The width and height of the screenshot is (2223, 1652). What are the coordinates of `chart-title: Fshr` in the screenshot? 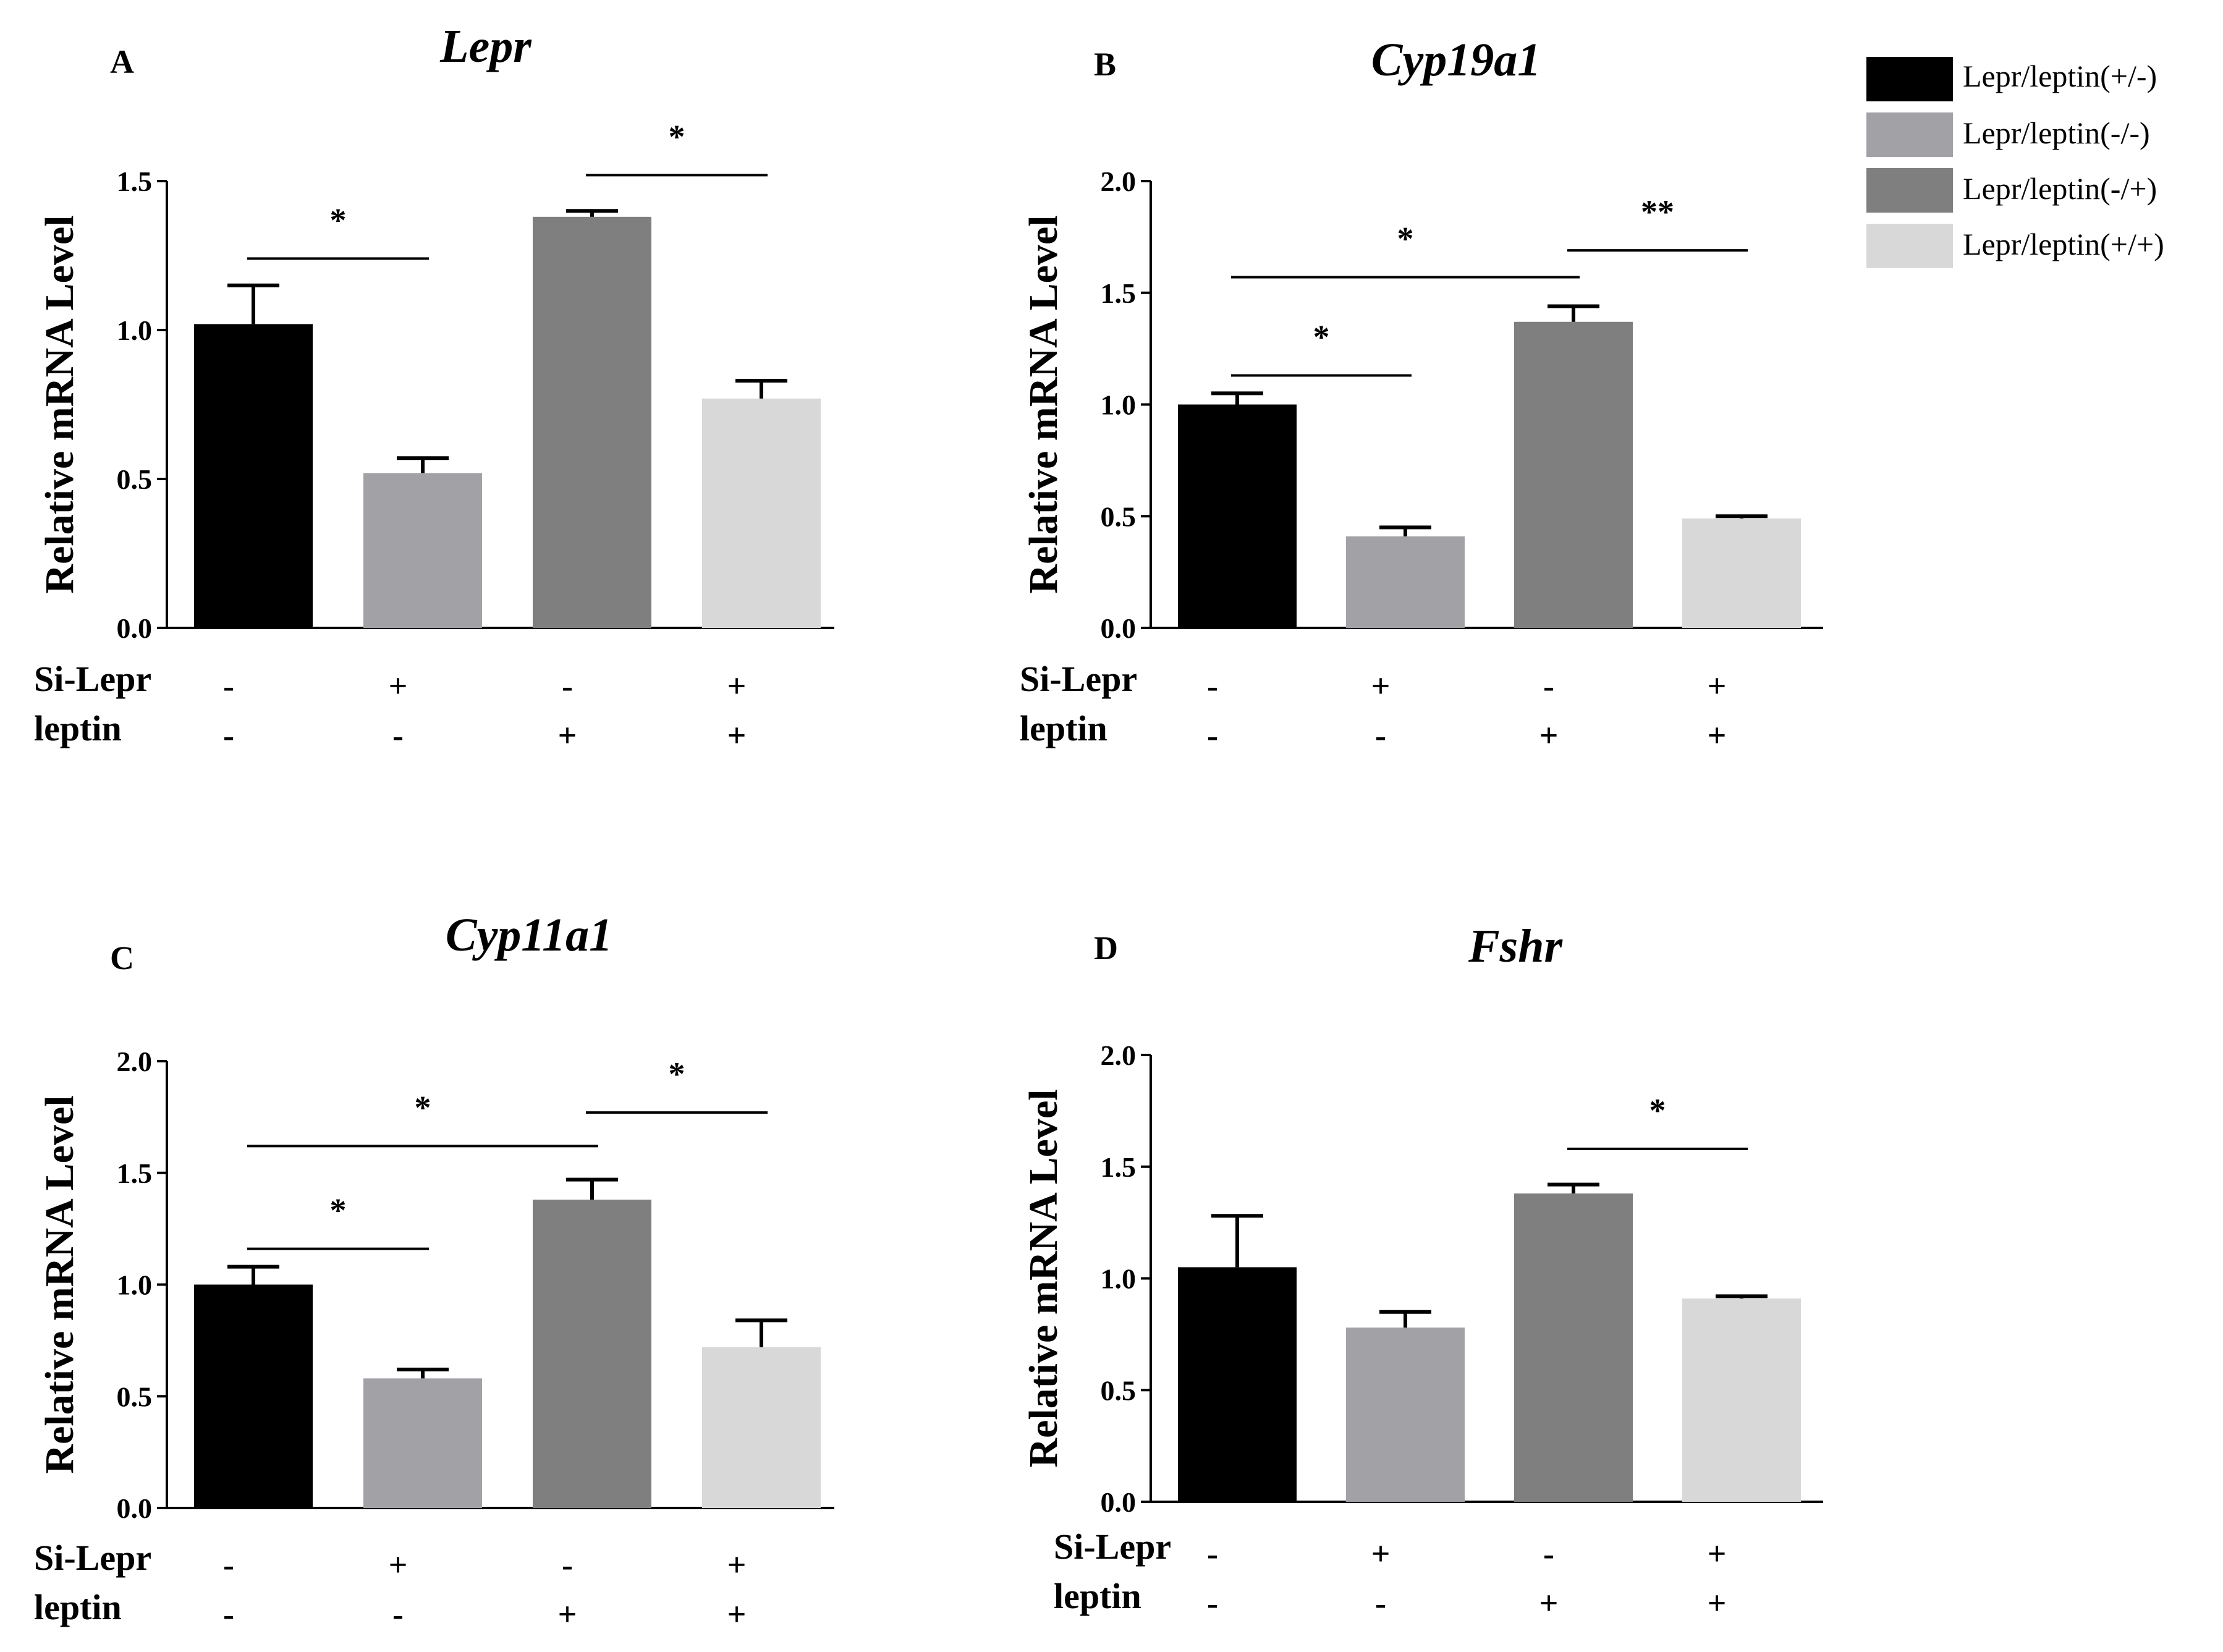 It's located at (1516, 946).